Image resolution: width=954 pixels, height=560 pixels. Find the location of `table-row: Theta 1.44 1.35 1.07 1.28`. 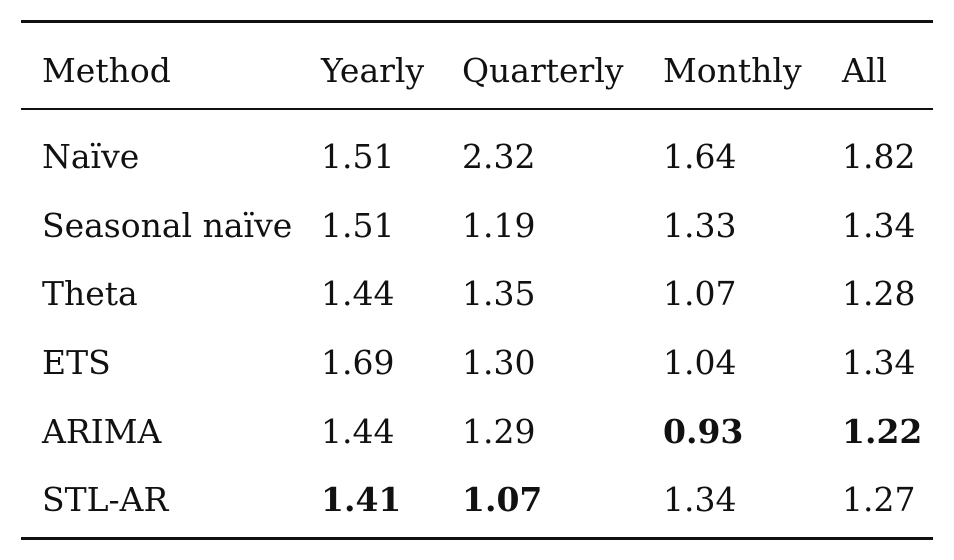

table-row: Theta 1.44 1.35 1.07 1.28 is located at coordinates (477, 294).